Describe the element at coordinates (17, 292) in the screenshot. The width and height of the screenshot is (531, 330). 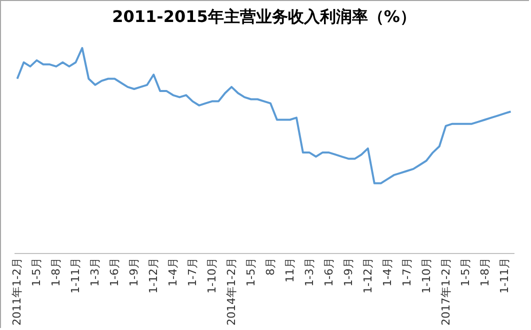
I see `x-tick-label: 2011年1-2月` at that location.